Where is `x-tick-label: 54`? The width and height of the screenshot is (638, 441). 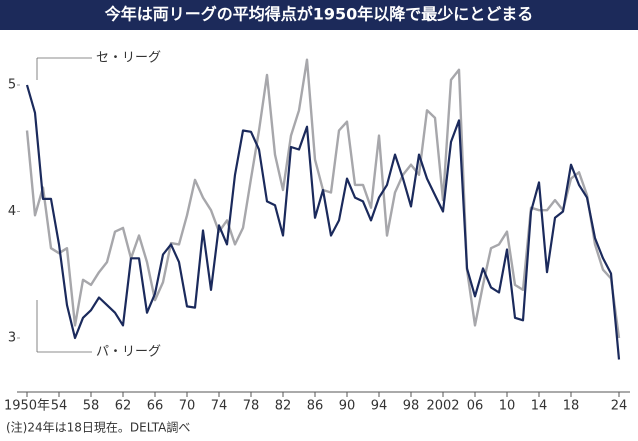
x-tick-label: 54 is located at coordinates (59, 406).